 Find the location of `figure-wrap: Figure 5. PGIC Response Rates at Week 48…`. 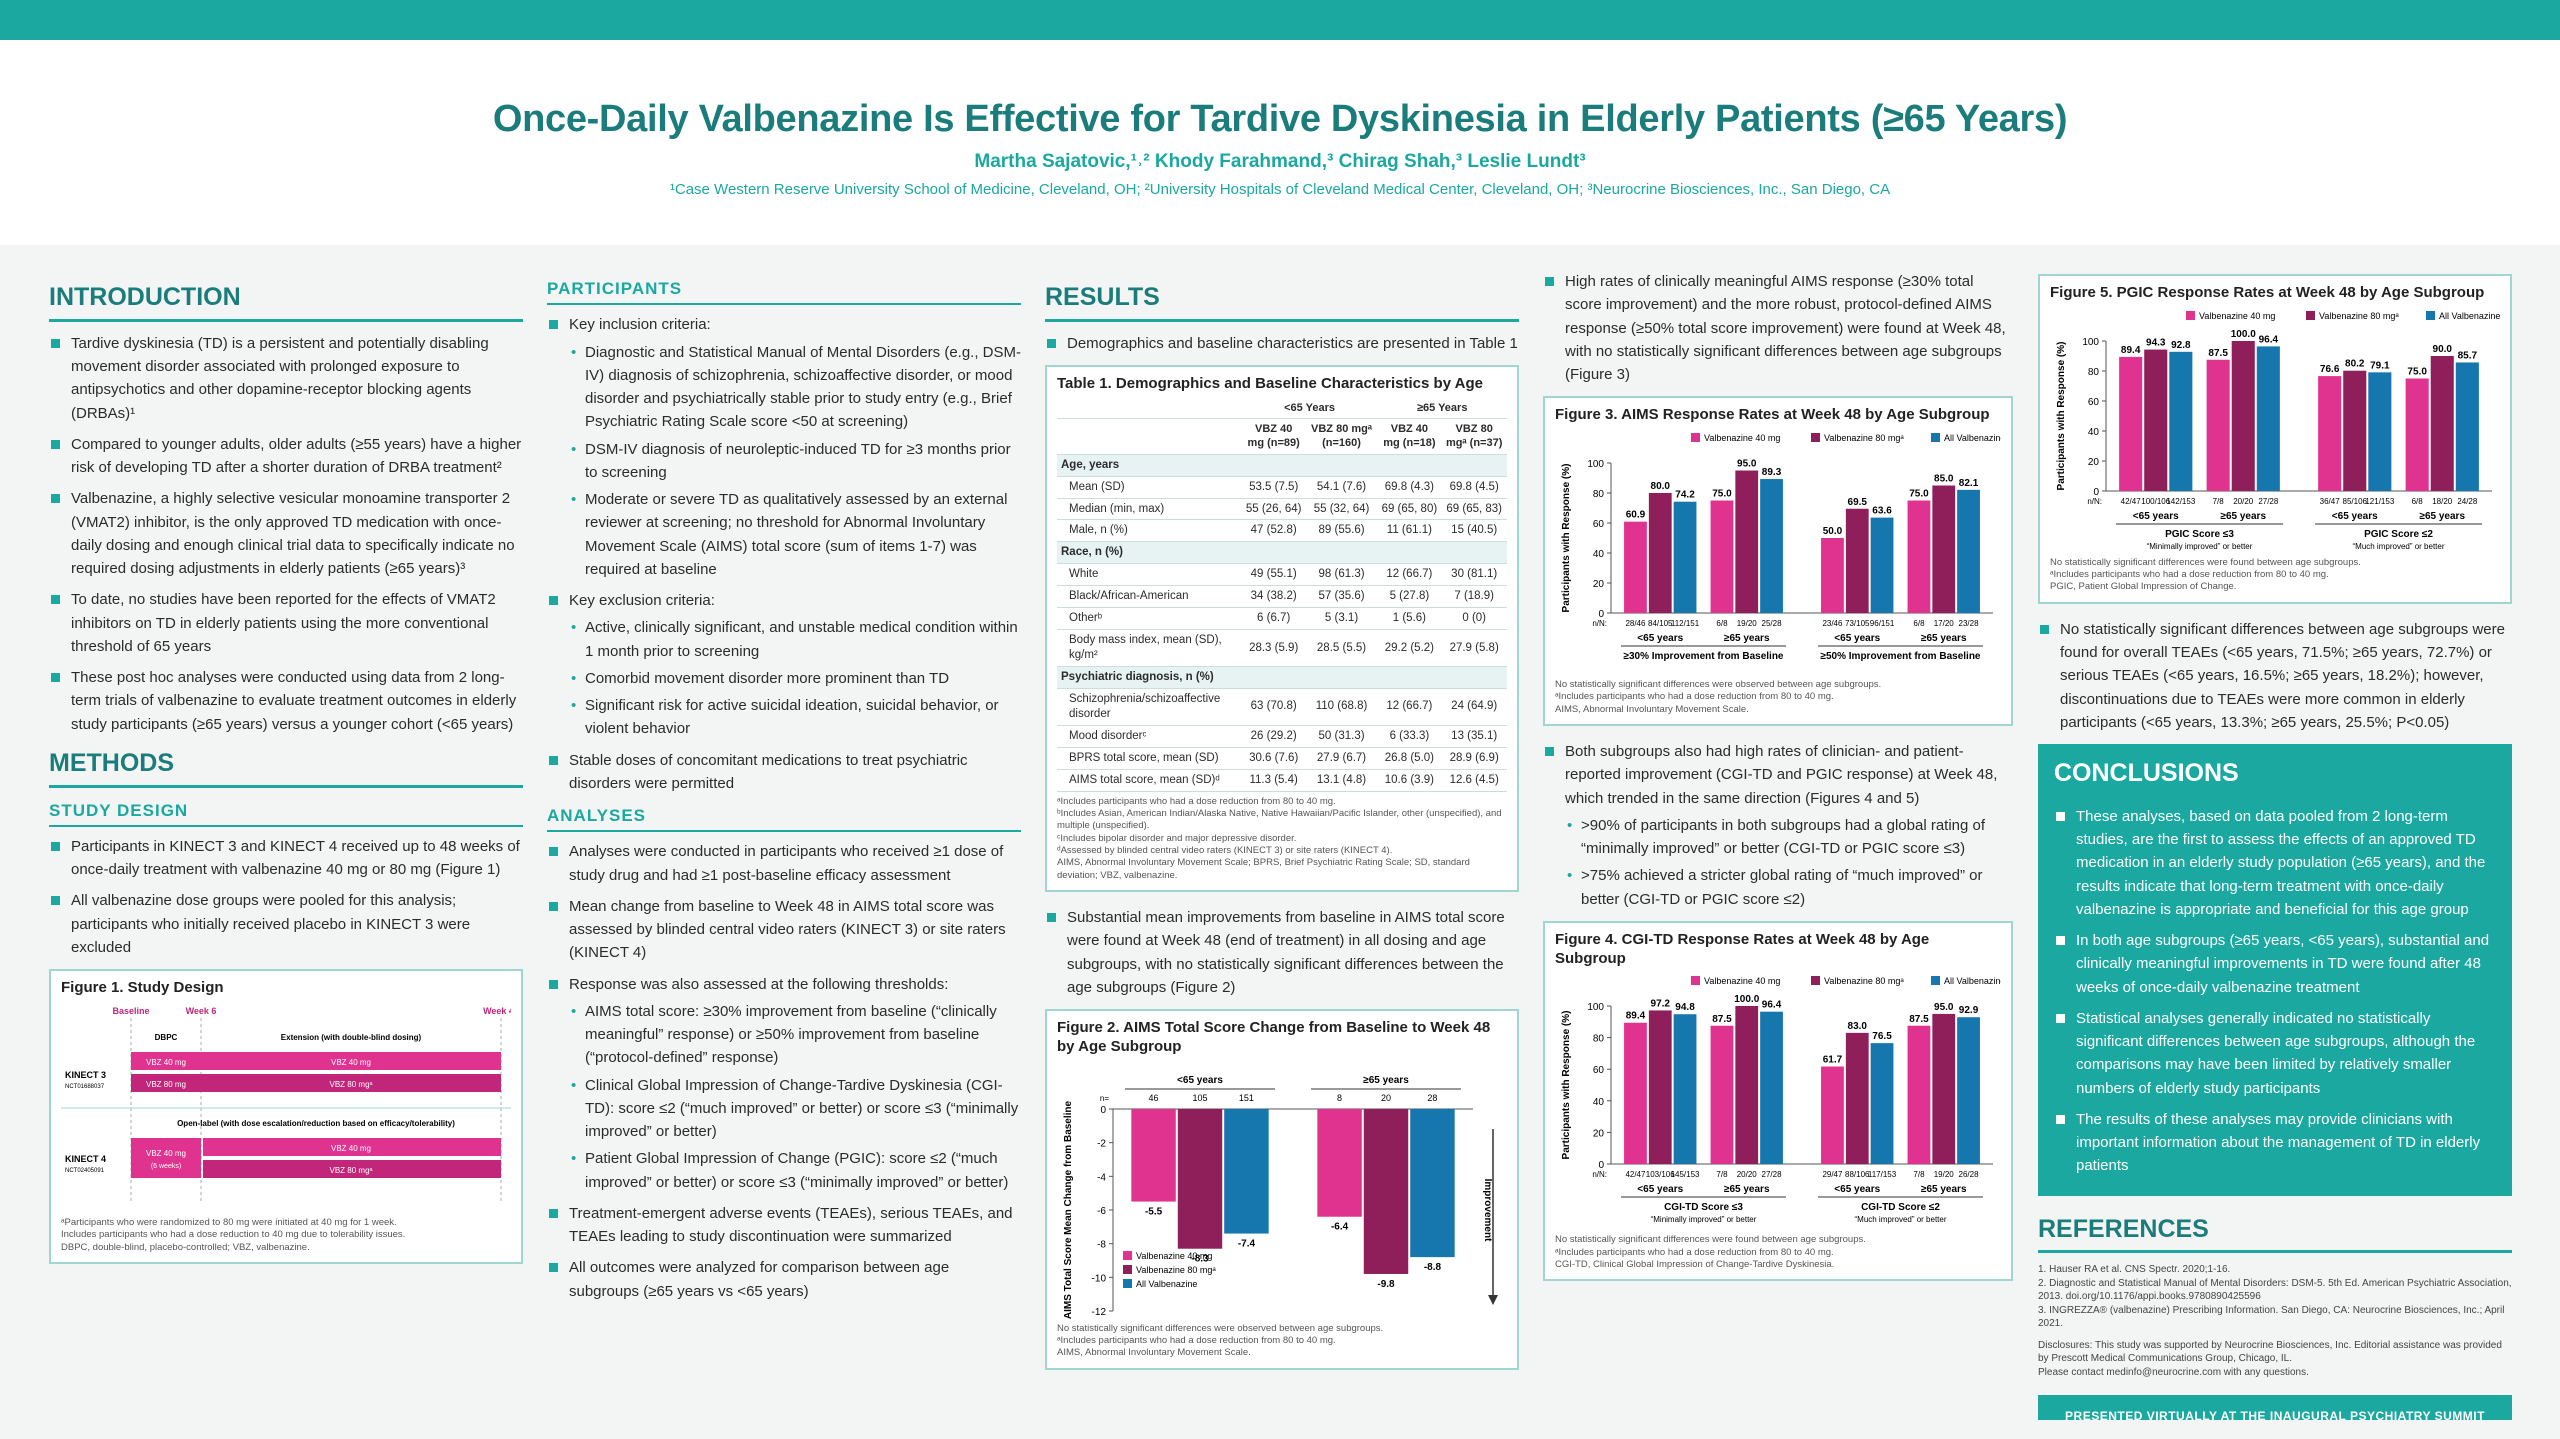

figure-wrap: Figure 5. PGIC Response Rates at Week 48… is located at coordinates (2275, 439).